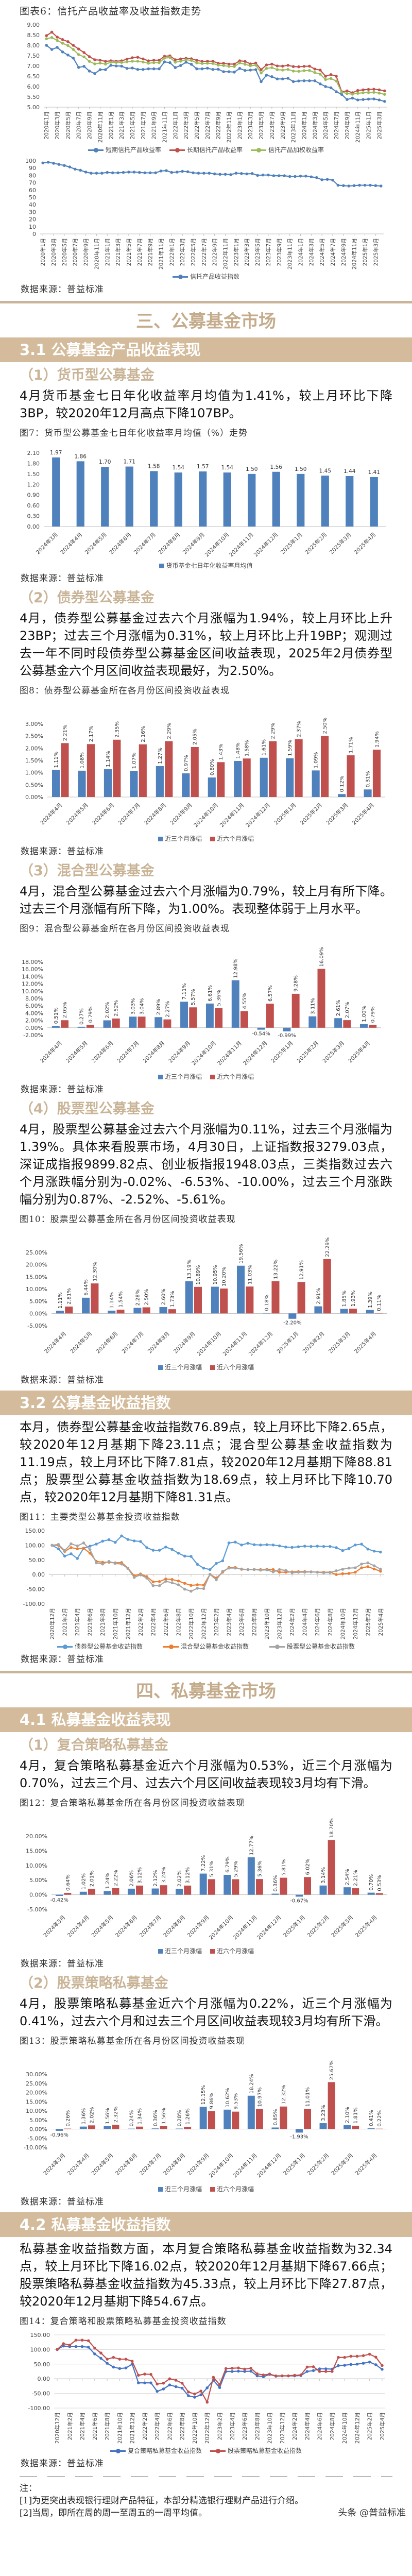 The width and height of the screenshot is (412, 2576). I want to click on data-label: 1.54, so click(179, 468).